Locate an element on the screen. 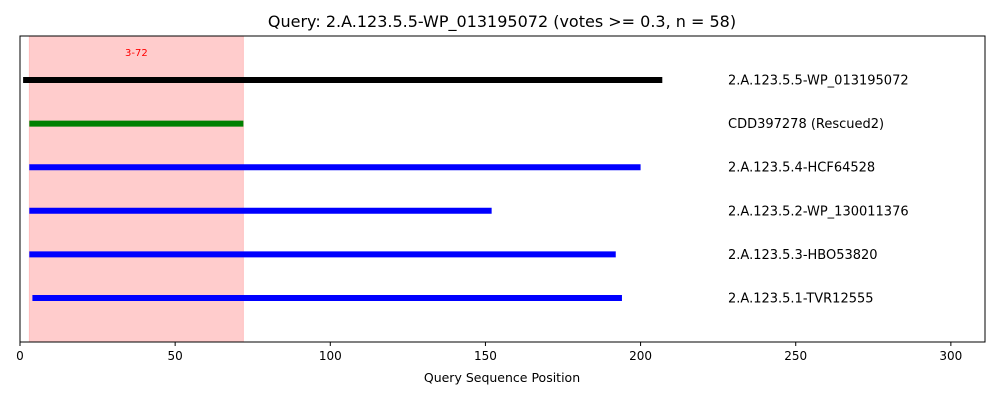 The width and height of the screenshot is (1000, 400). x-tick-label: 300 is located at coordinates (950, 356).